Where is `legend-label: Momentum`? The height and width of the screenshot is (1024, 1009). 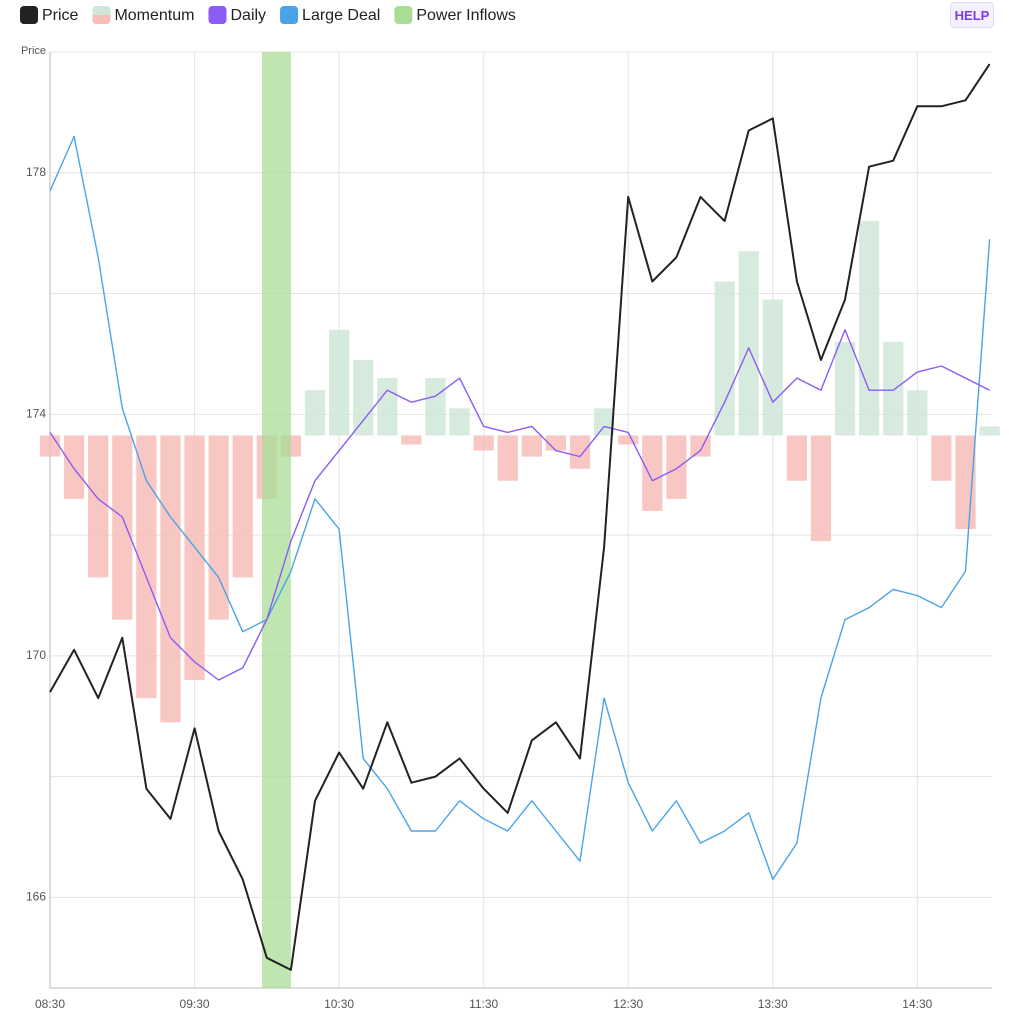
legend-label: Momentum is located at coordinates (154, 15).